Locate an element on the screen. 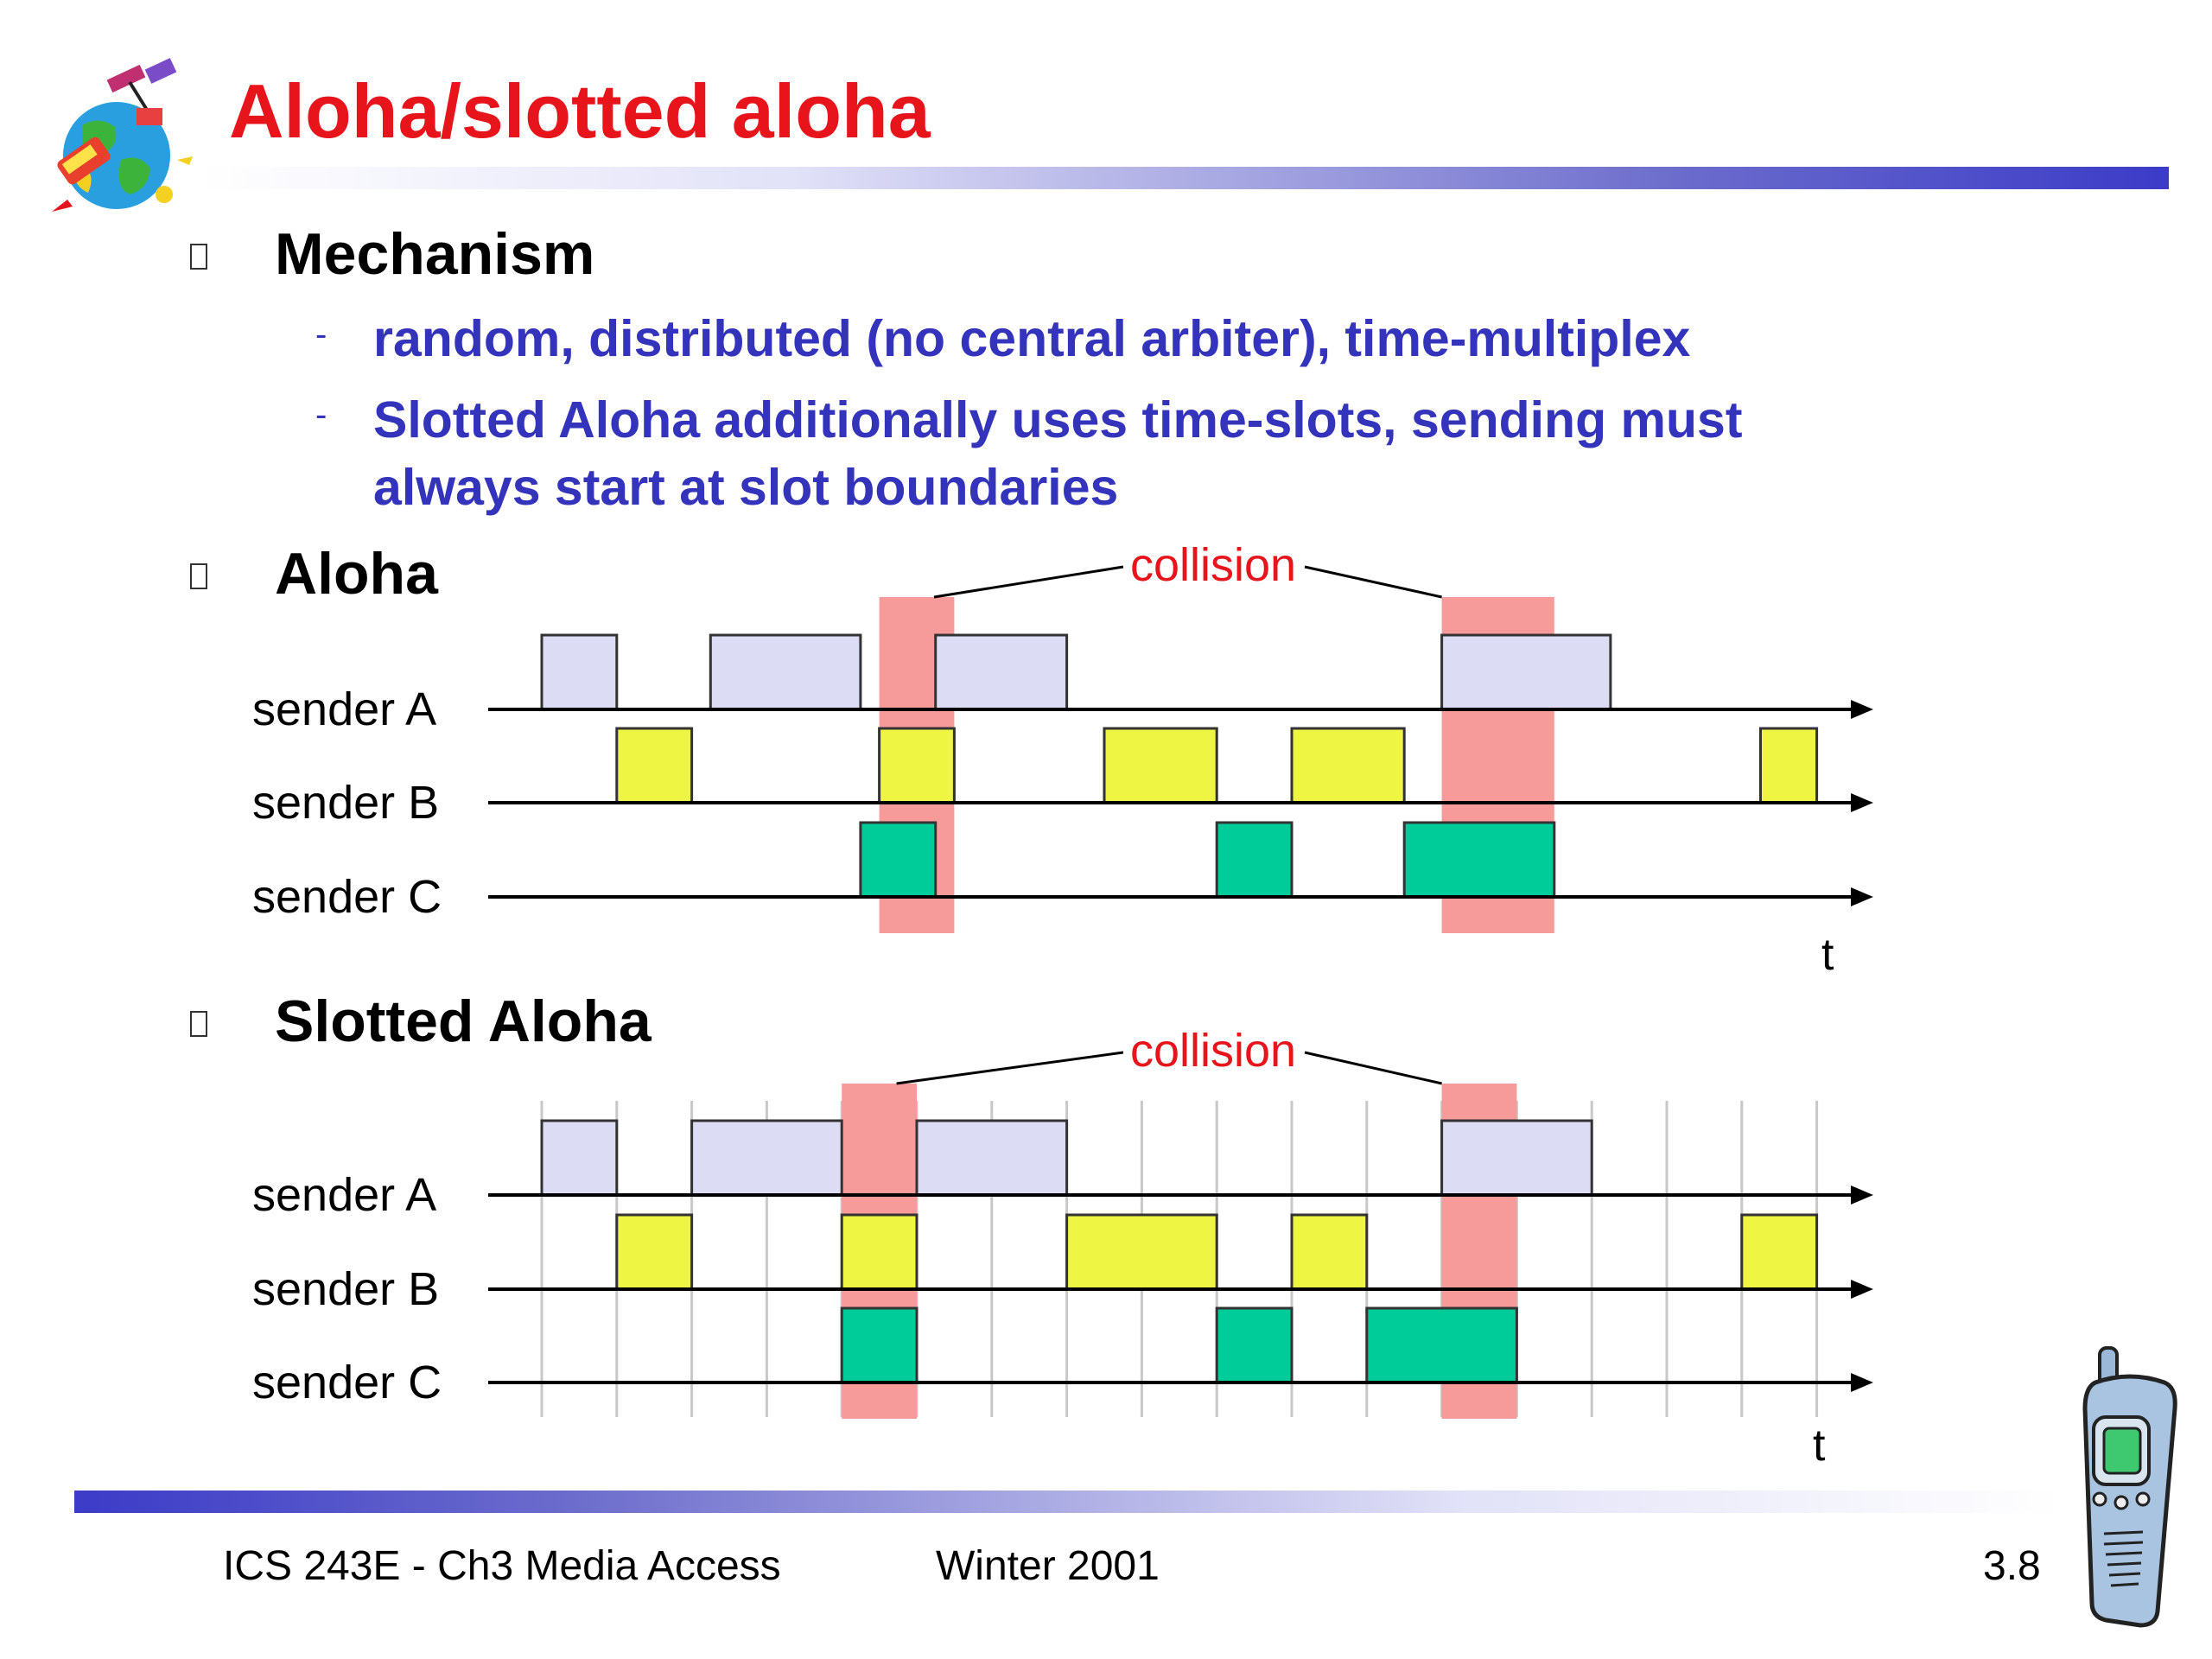  heading-slotted-aloha: Slotted Aloha is located at coordinates (463, 1021).